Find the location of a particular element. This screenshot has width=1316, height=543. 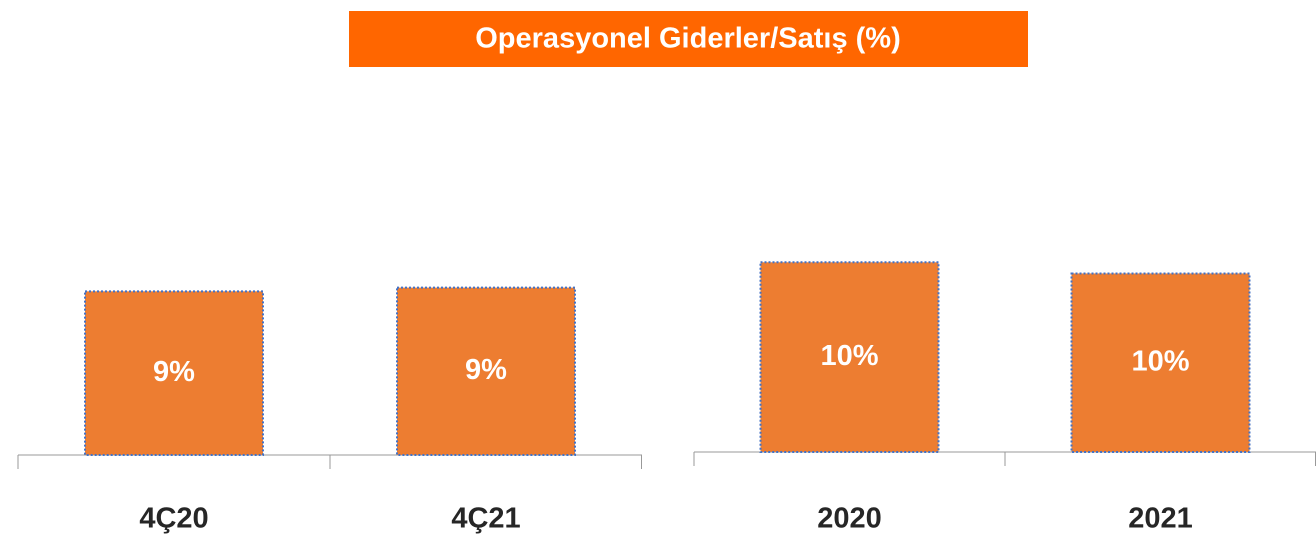

title-banner is located at coordinates (688, 39).